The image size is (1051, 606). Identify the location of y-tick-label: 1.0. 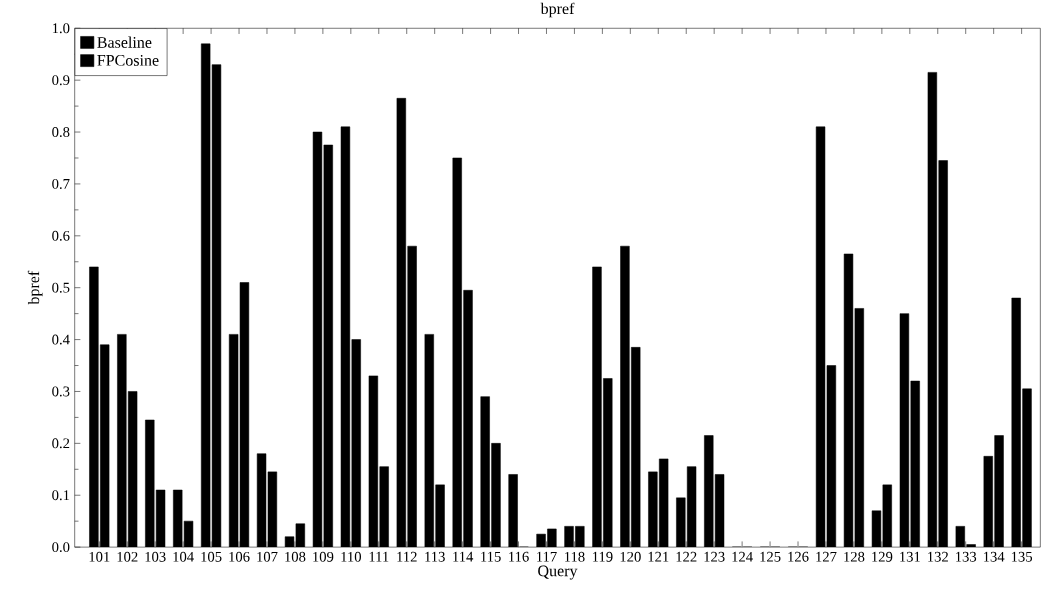
(61, 28).